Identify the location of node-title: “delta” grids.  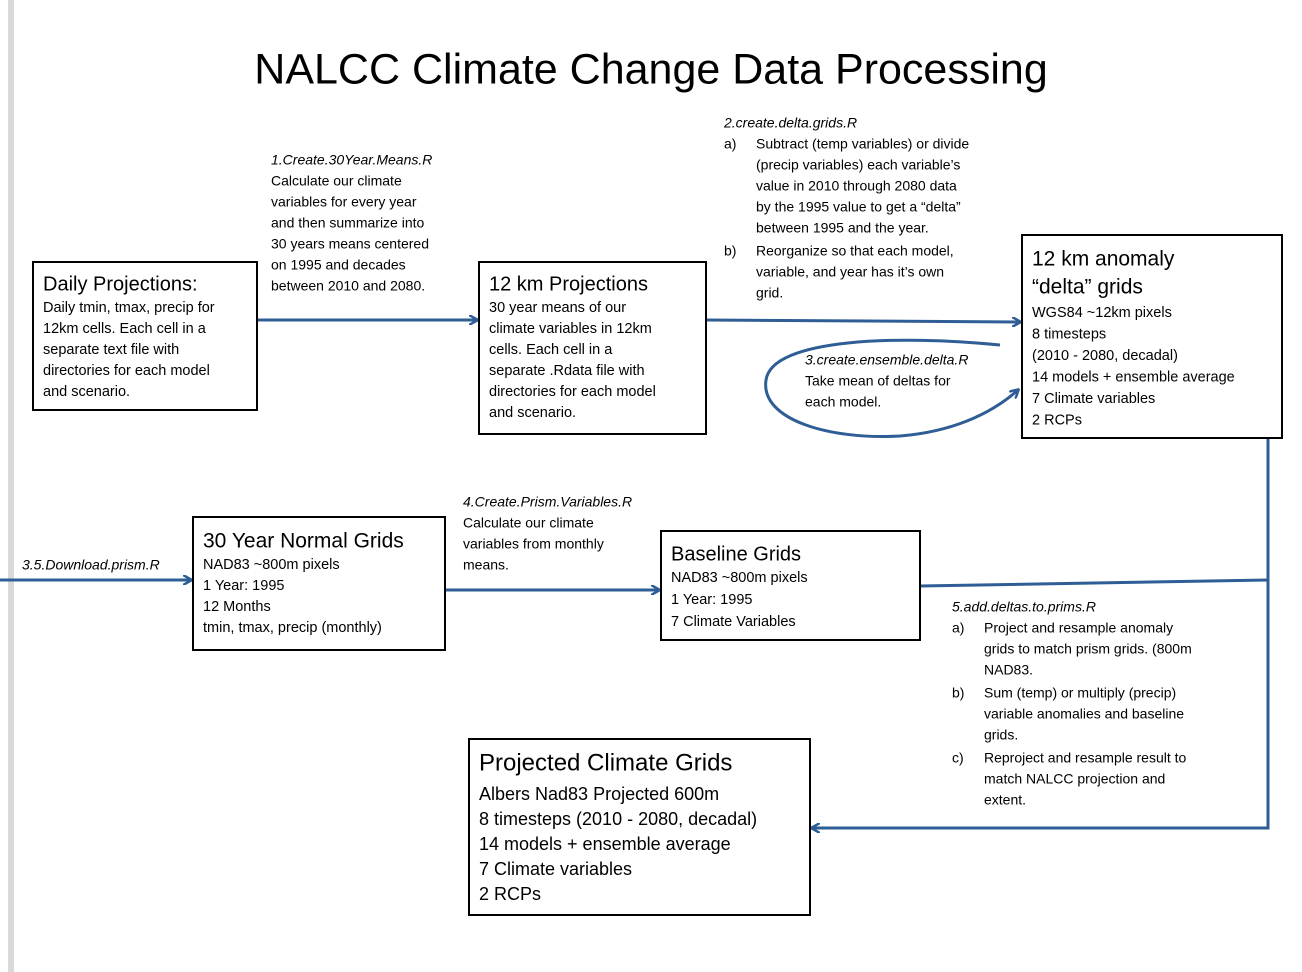
(1087, 287).